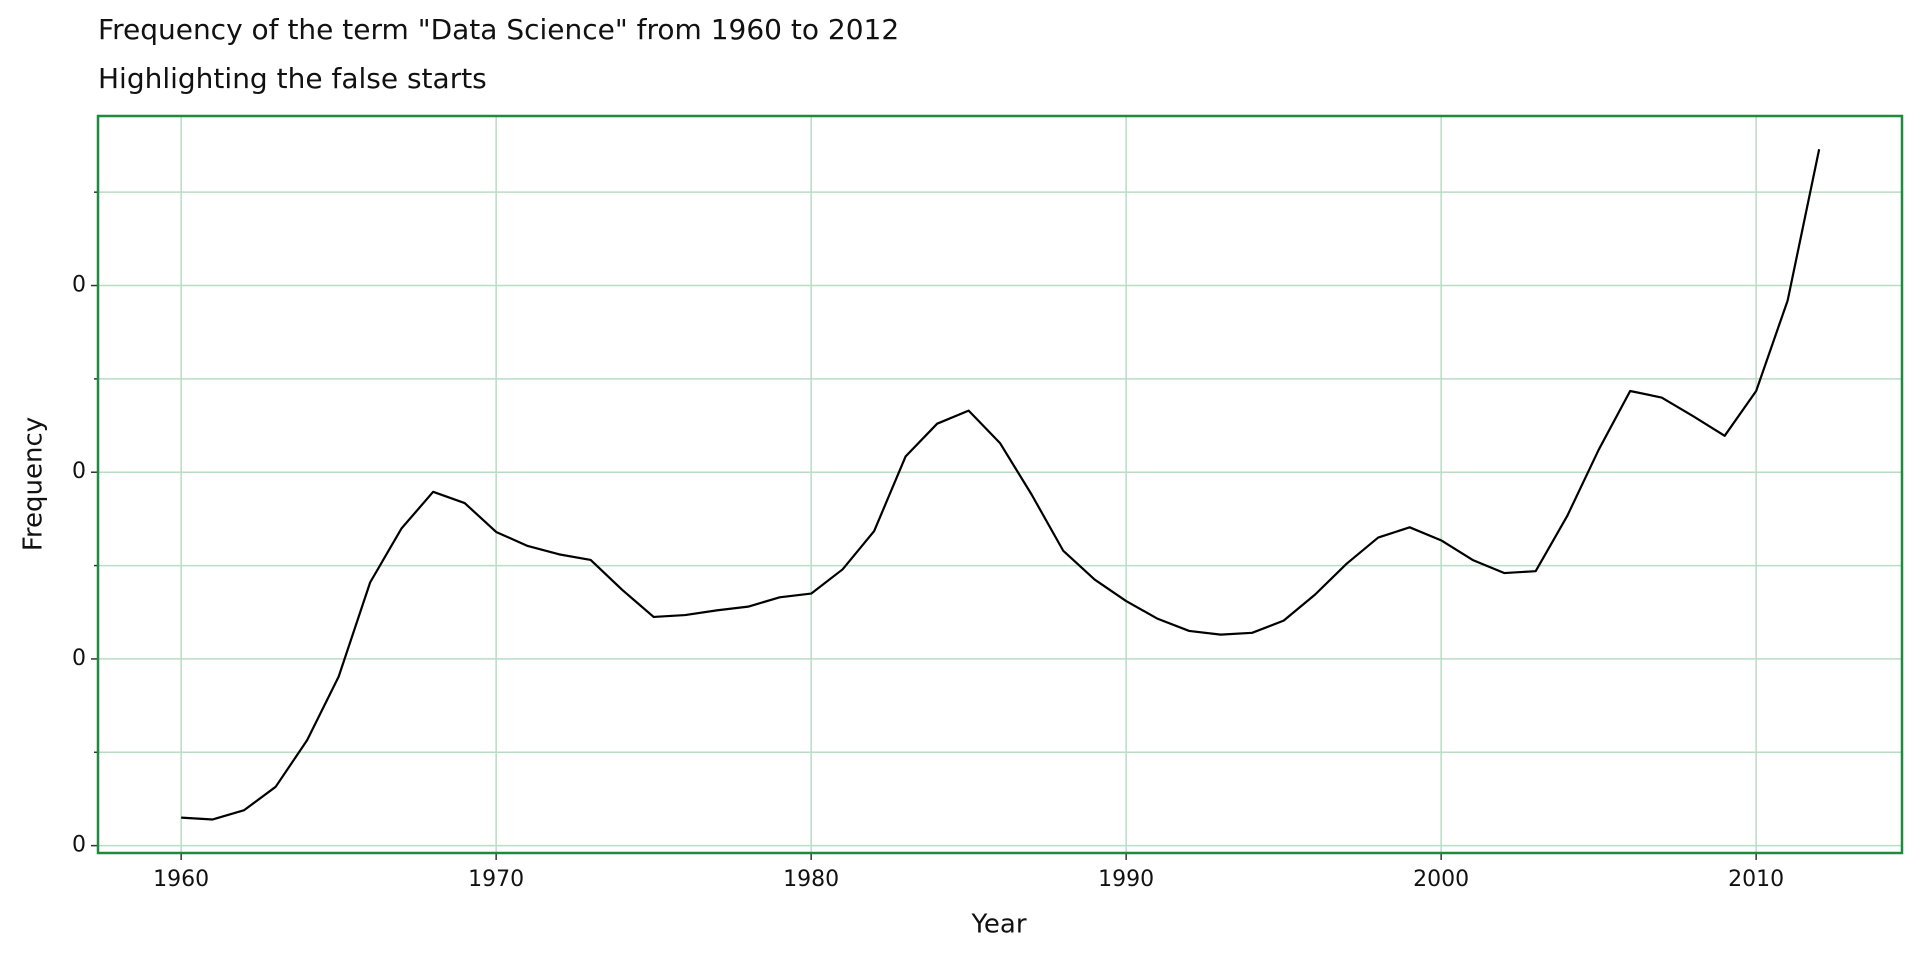 This screenshot has width=1920, height=964. I want to click on x-tick-label: 1960, so click(181, 879).